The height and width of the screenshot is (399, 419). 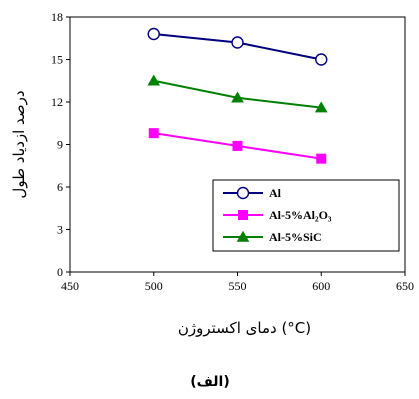 What do you see at coordinates (60, 230) in the screenshot?
I see `y-tick-label: 3` at bounding box center [60, 230].